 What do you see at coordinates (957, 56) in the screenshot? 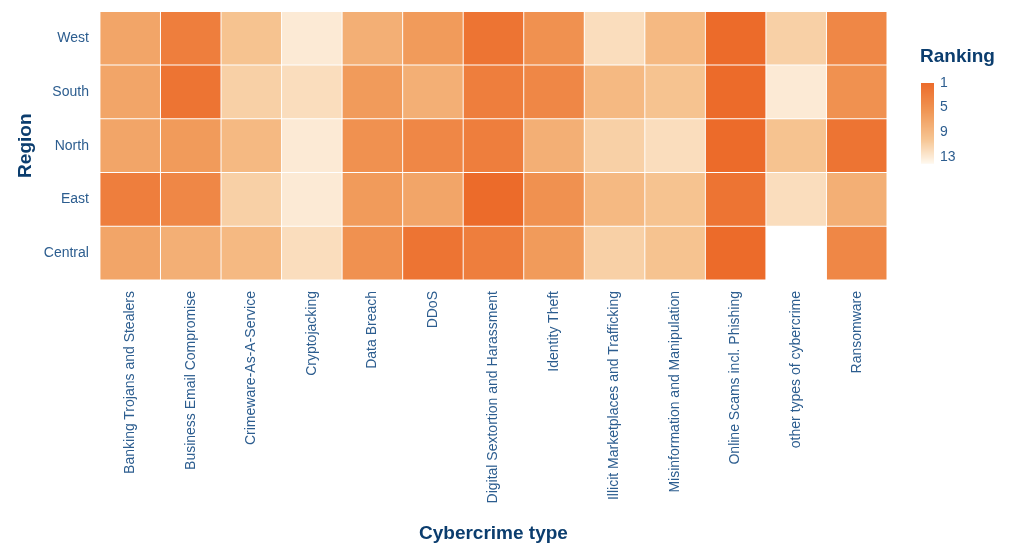
I see `color-bar-title: Ranking` at bounding box center [957, 56].